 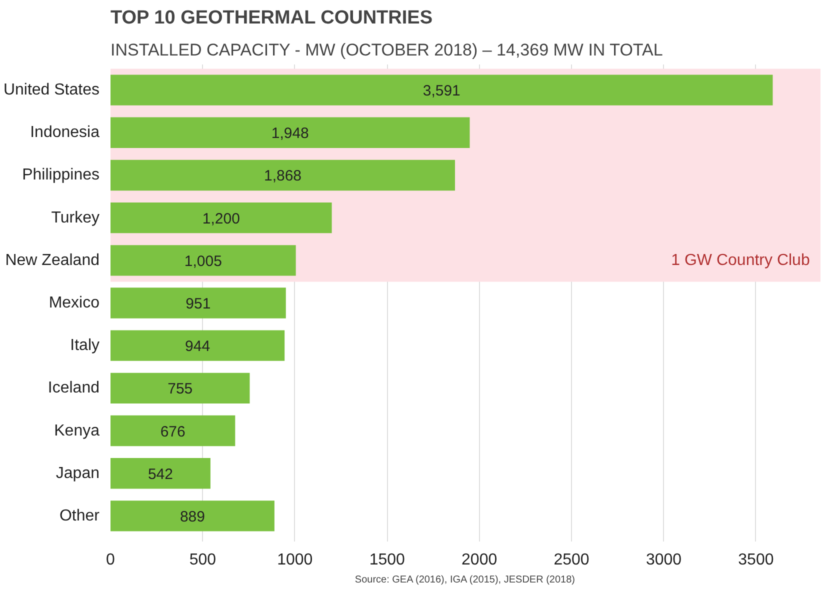 What do you see at coordinates (51, 90) in the screenshot?
I see `y-tick-label: United States` at bounding box center [51, 90].